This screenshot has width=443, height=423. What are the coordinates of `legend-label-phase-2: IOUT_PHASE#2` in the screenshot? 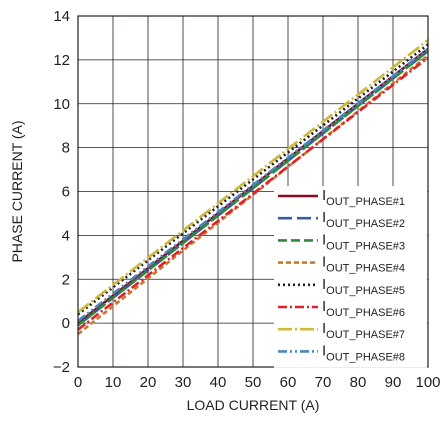 It's located at (363, 219).